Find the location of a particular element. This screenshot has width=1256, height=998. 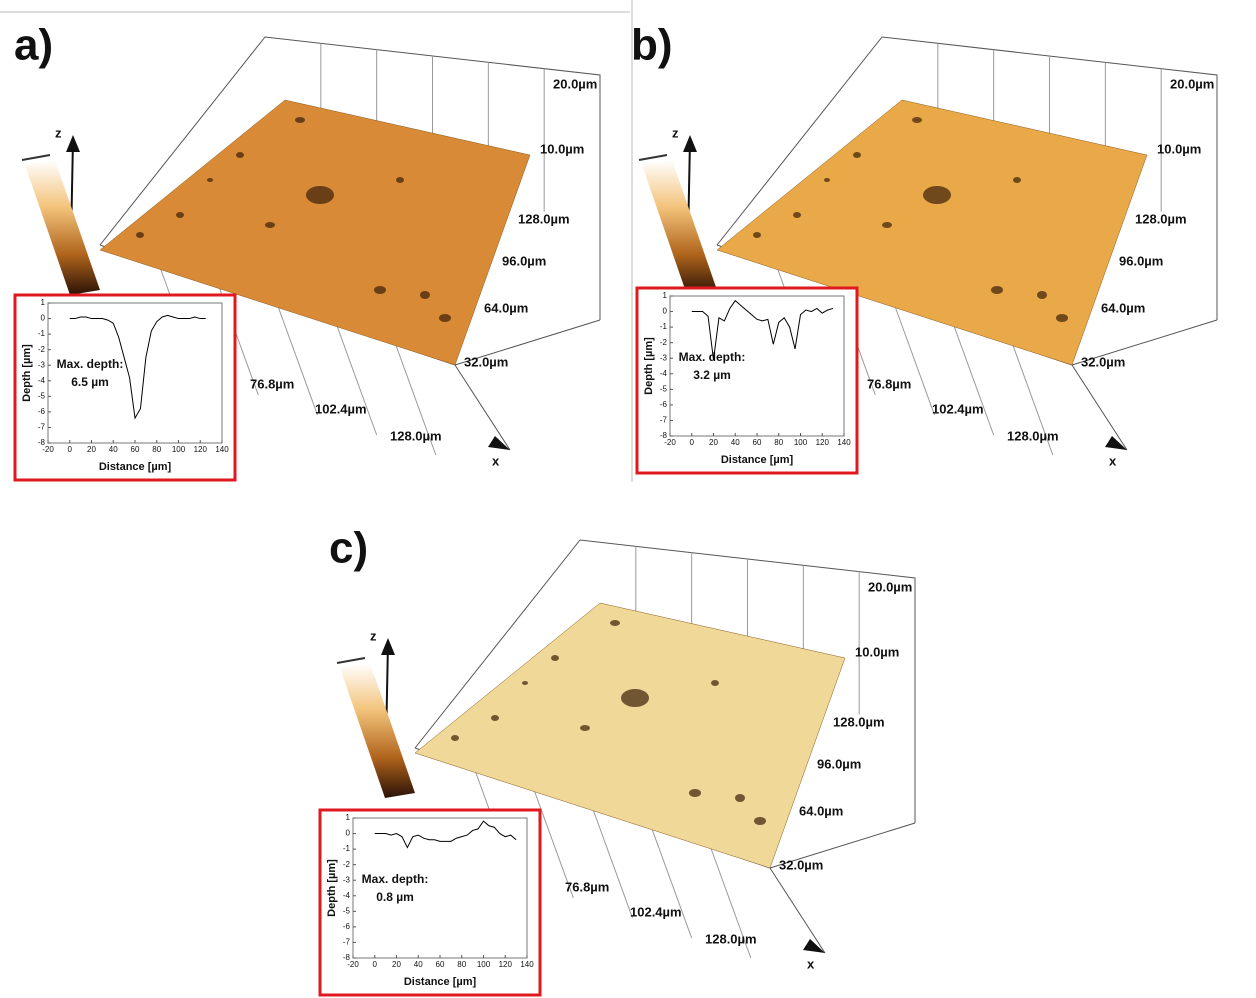

y-tick-label: -1 is located at coordinates (42, 333).